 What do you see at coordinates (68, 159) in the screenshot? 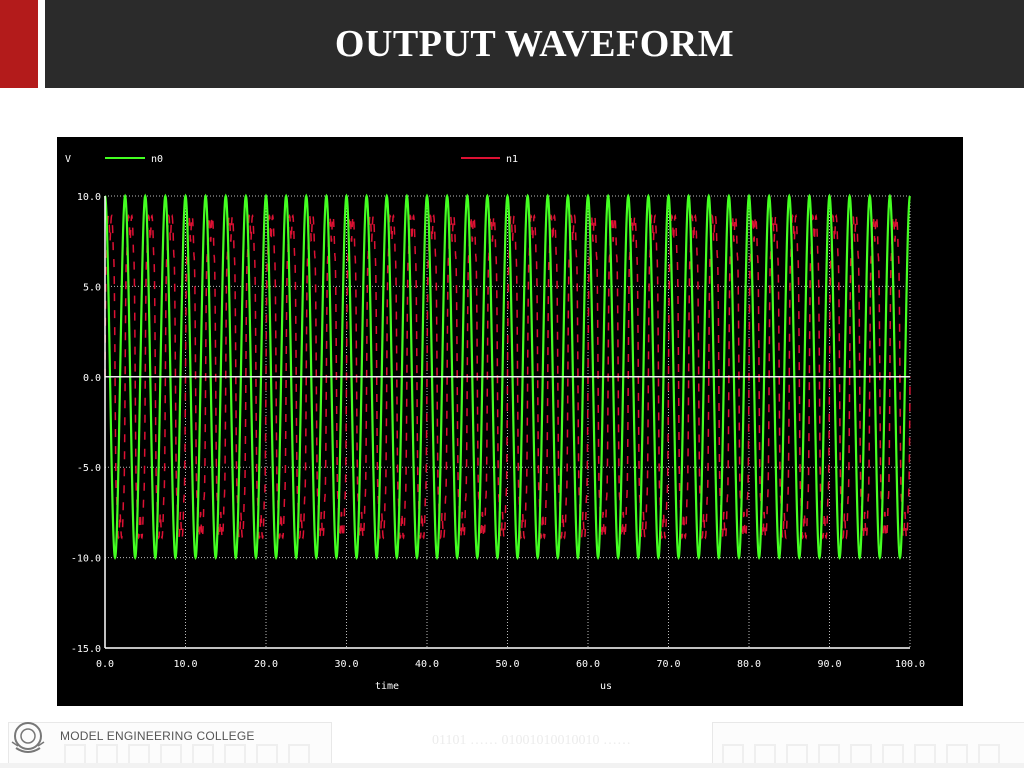
I see `y-axis-unit: V` at bounding box center [68, 159].